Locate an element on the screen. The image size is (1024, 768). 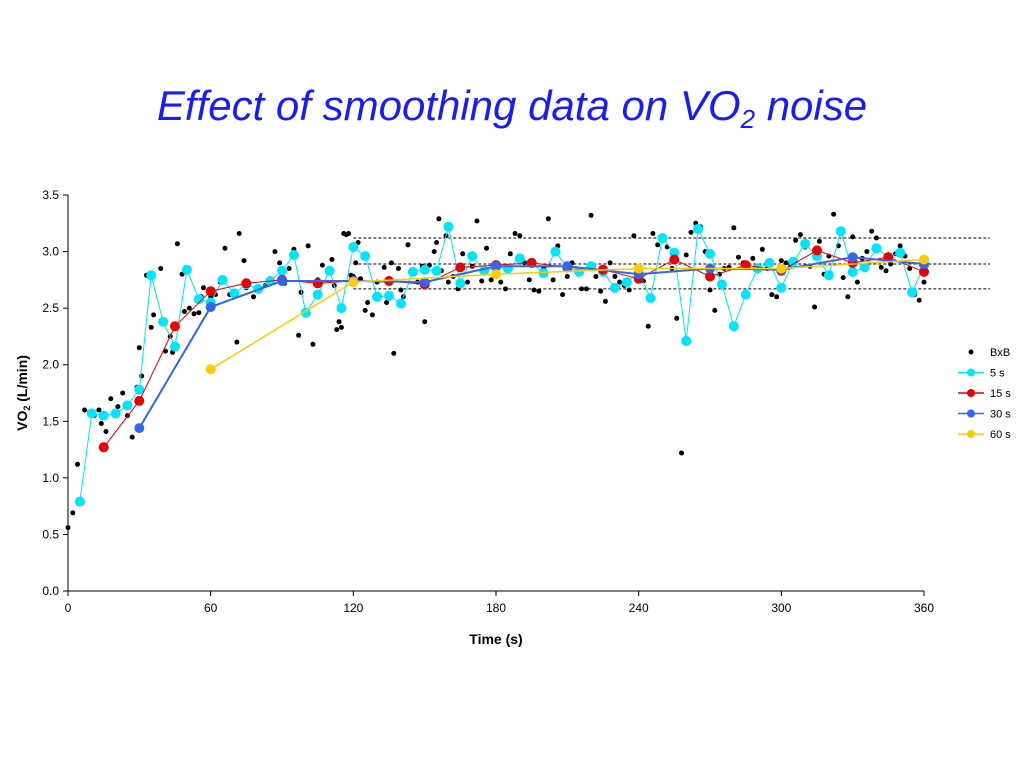
legend-label: 15 s is located at coordinates (1000, 394).